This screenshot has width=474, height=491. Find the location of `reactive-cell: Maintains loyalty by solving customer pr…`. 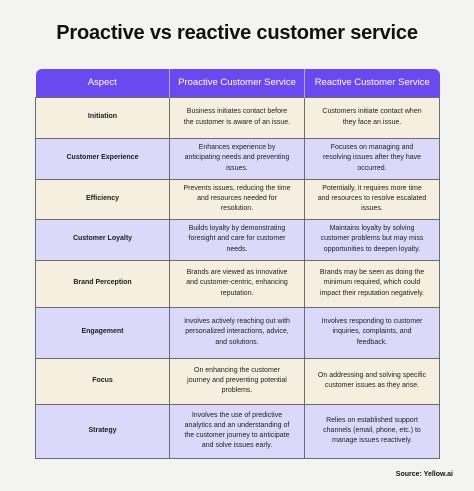

reactive-cell: Maintains loyalty by solving customer pr… is located at coordinates (372, 239).